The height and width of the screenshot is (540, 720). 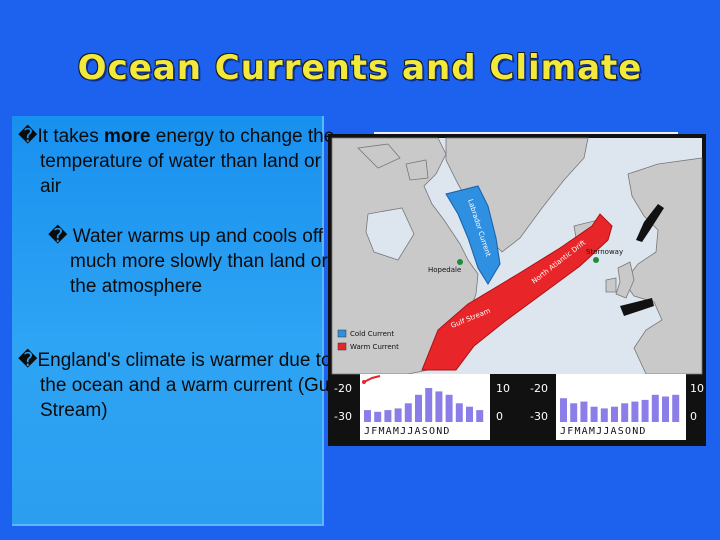 What do you see at coordinates (604, 252) in the screenshot?
I see `stornoway-label: Stornoway` at bounding box center [604, 252].